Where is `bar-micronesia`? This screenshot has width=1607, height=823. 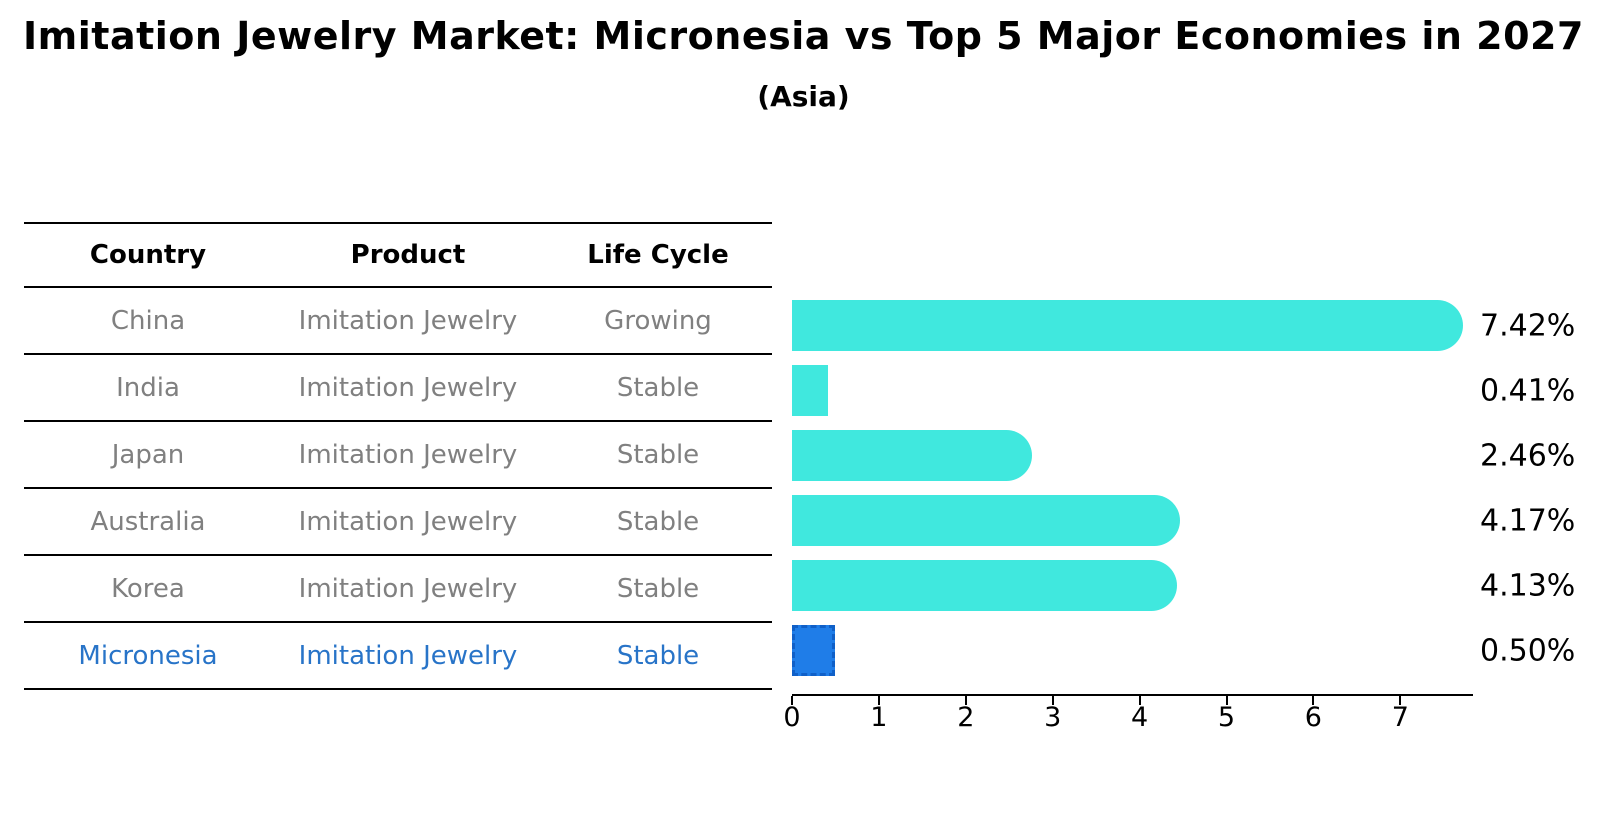
bar-micronesia is located at coordinates (813, 650).